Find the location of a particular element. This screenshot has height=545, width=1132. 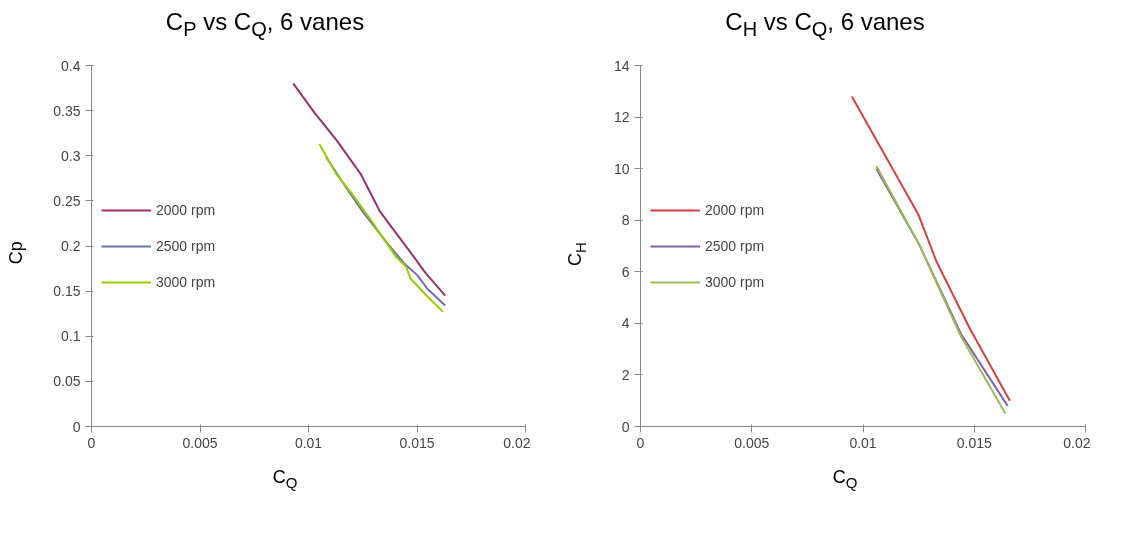

y-tick-label: 12 is located at coordinates (621, 117).